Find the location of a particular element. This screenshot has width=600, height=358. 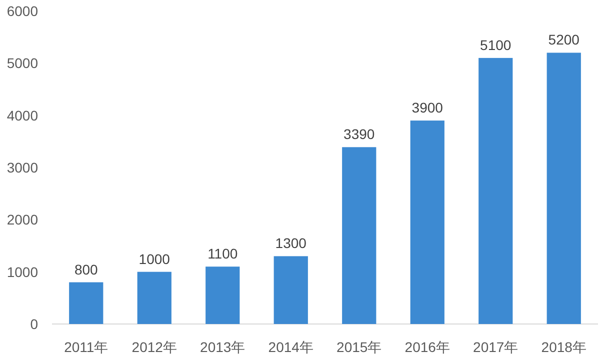

data-label: 5200 is located at coordinates (564, 40).